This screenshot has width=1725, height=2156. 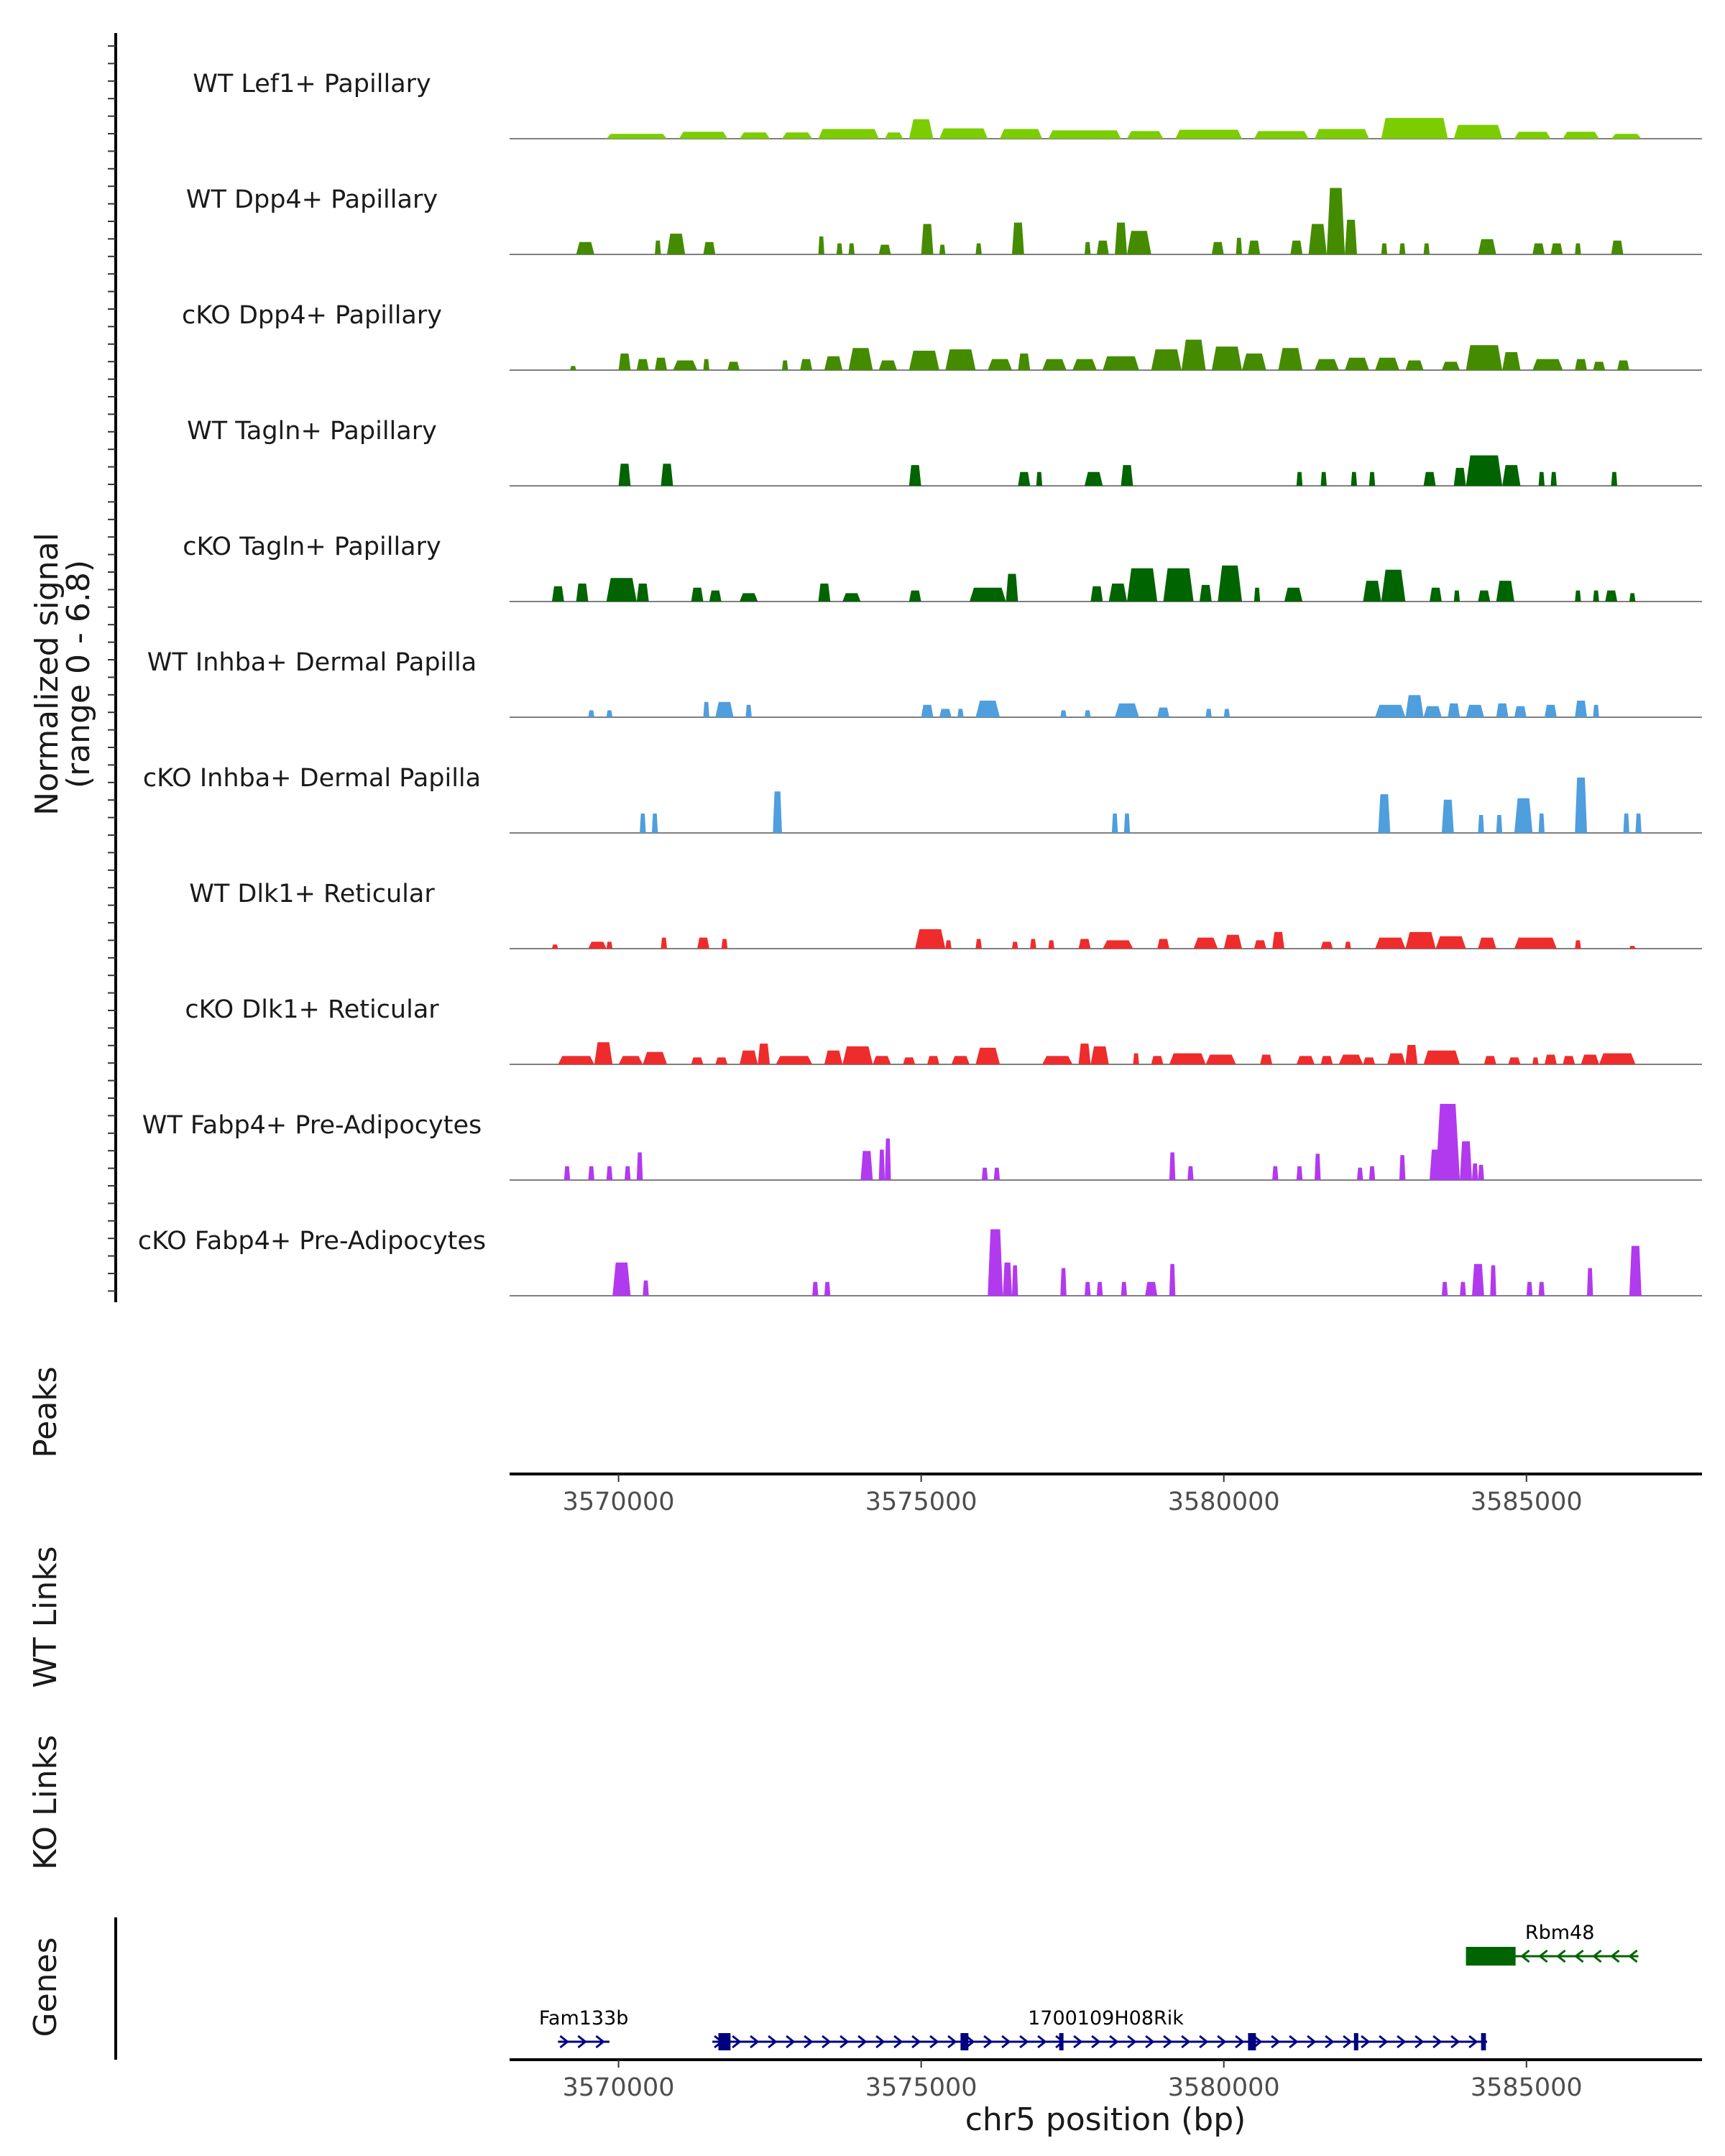 I want to click on gene-label: Rbm48, so click(x=1560, y=1933).